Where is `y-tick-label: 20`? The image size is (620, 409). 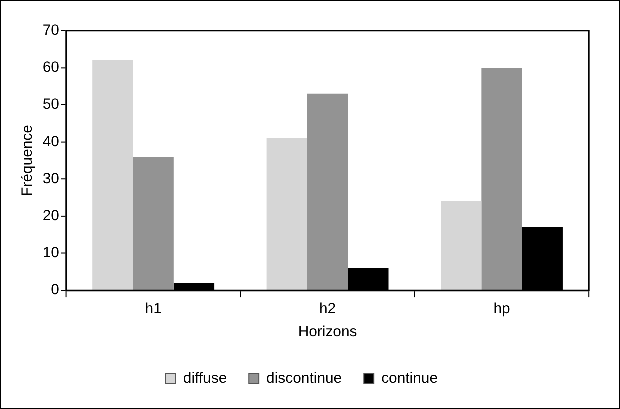
y-tick-label: 20 is located at coordinates (51, 216).